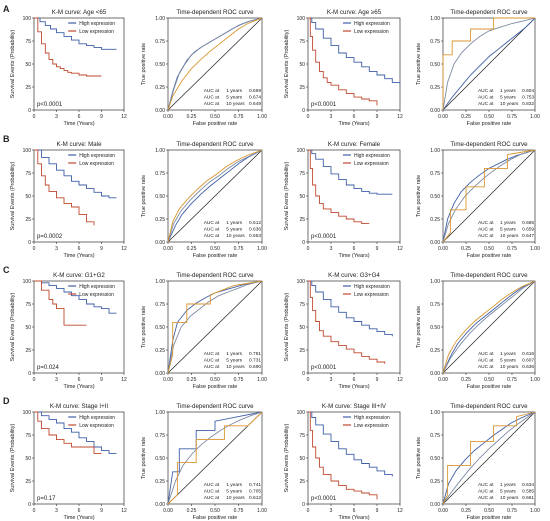 This screenshot has width=550, height=521. Describe the element at coordinates (255, 236) in the screenshot. I see `auc-value: 0.653` at that location.